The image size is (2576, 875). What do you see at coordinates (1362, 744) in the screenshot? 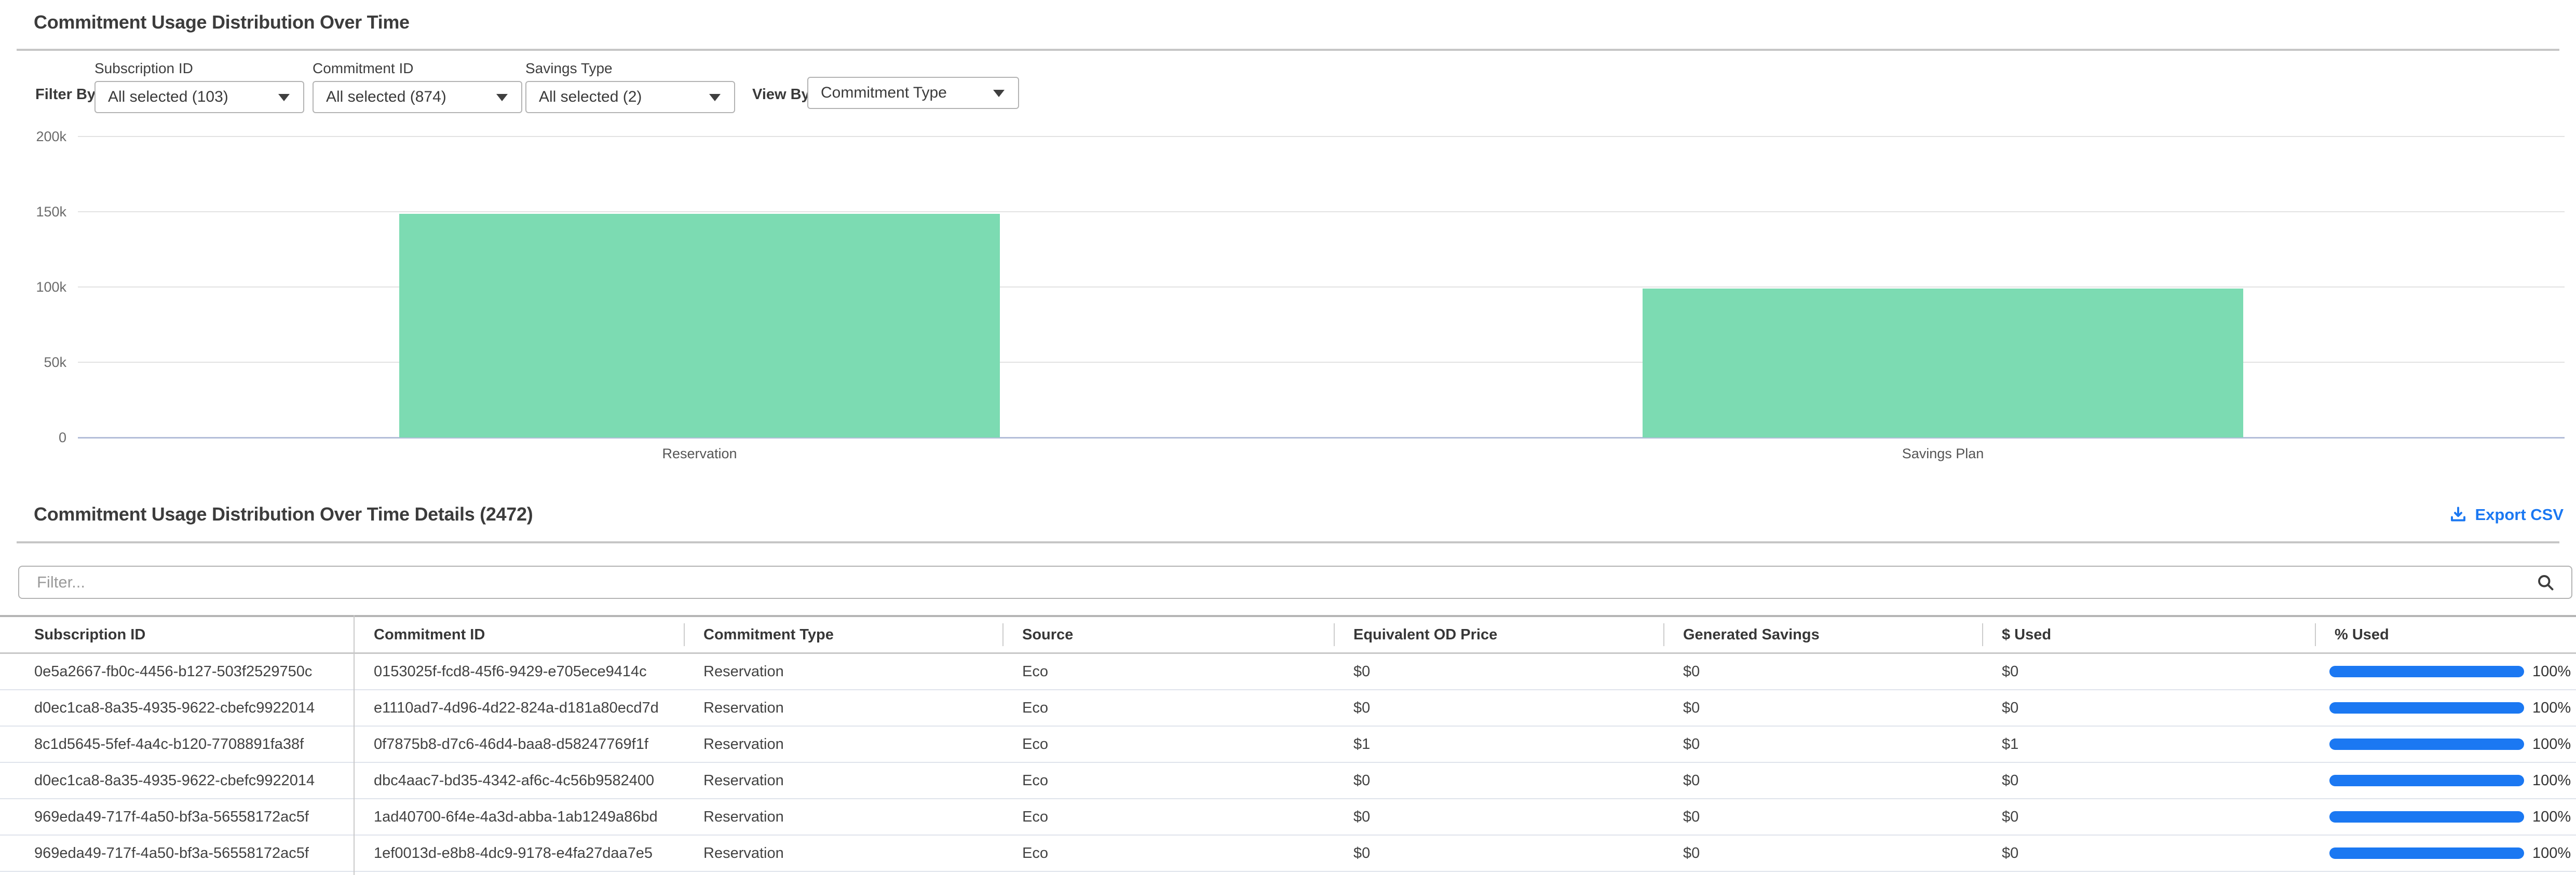
I see `cell-equivalent-od-price: $1` at bounding box center [1362, 744].